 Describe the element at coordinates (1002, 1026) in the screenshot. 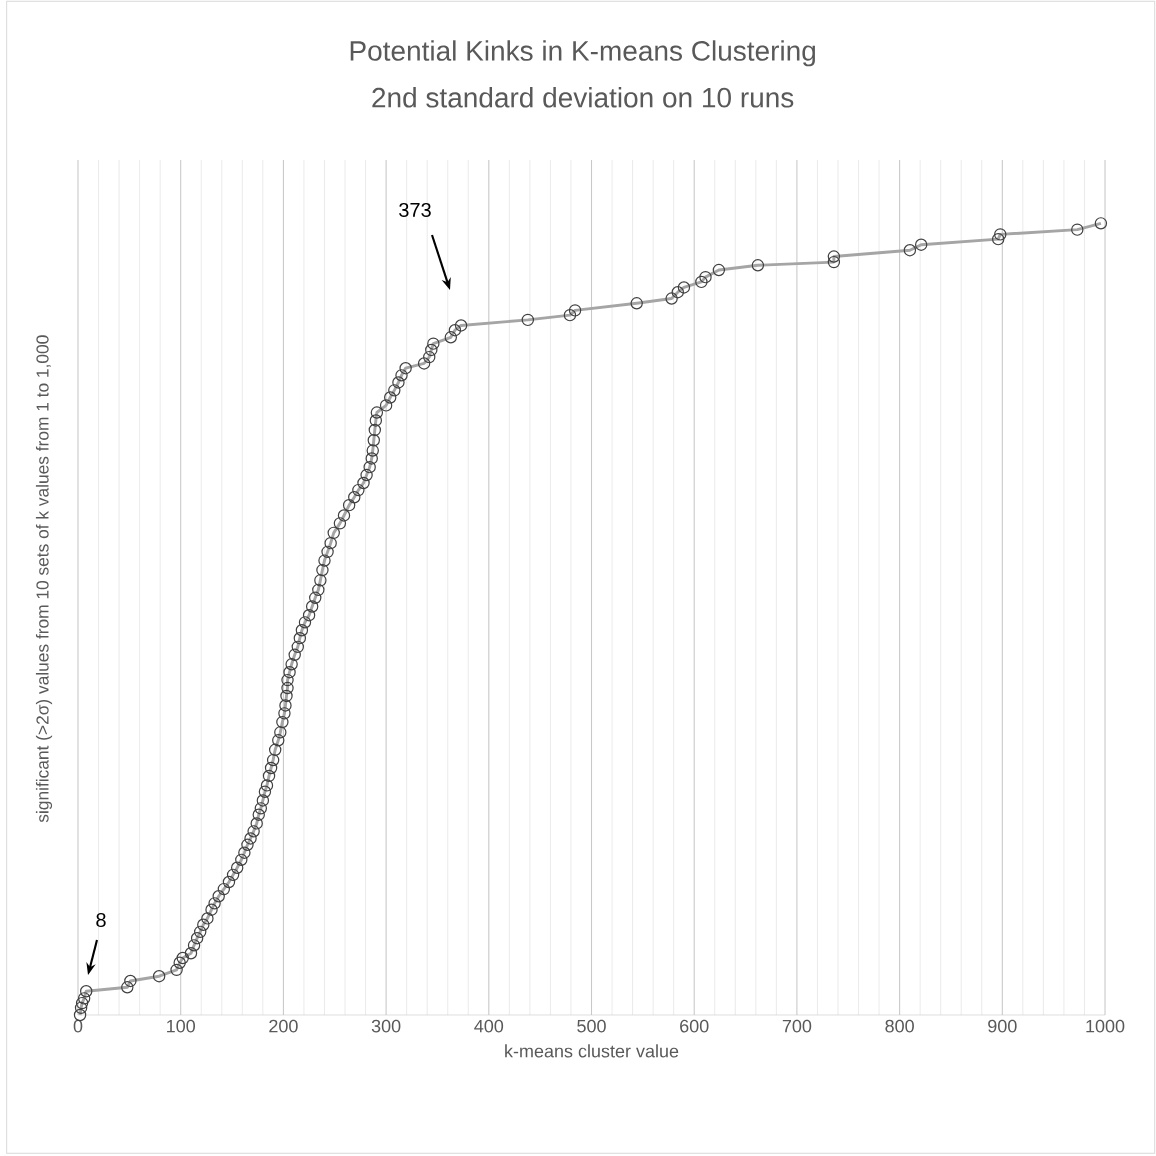

I see `x-tick-label: 900` at that location.